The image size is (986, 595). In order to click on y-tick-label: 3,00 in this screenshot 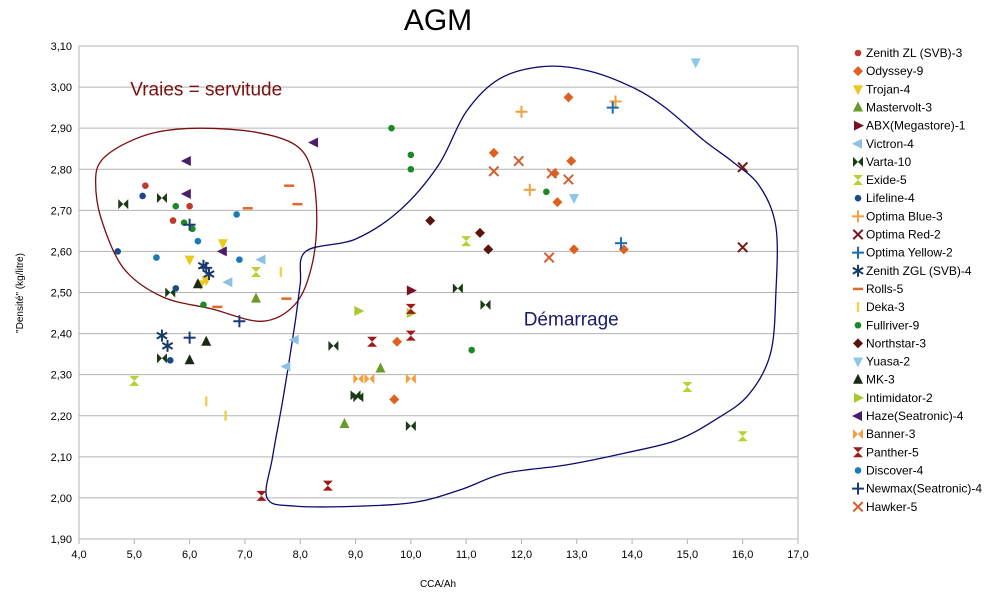, I will do `click(61, 88)`.